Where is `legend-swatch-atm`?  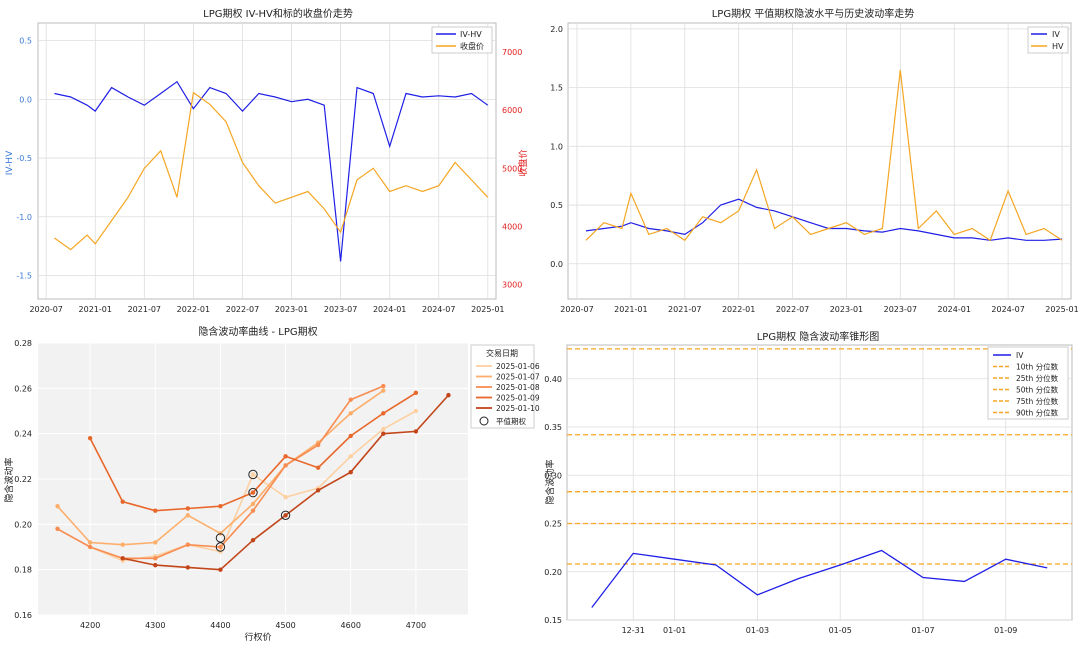 legend-swatch-atm is located at coordinates (484, 421).